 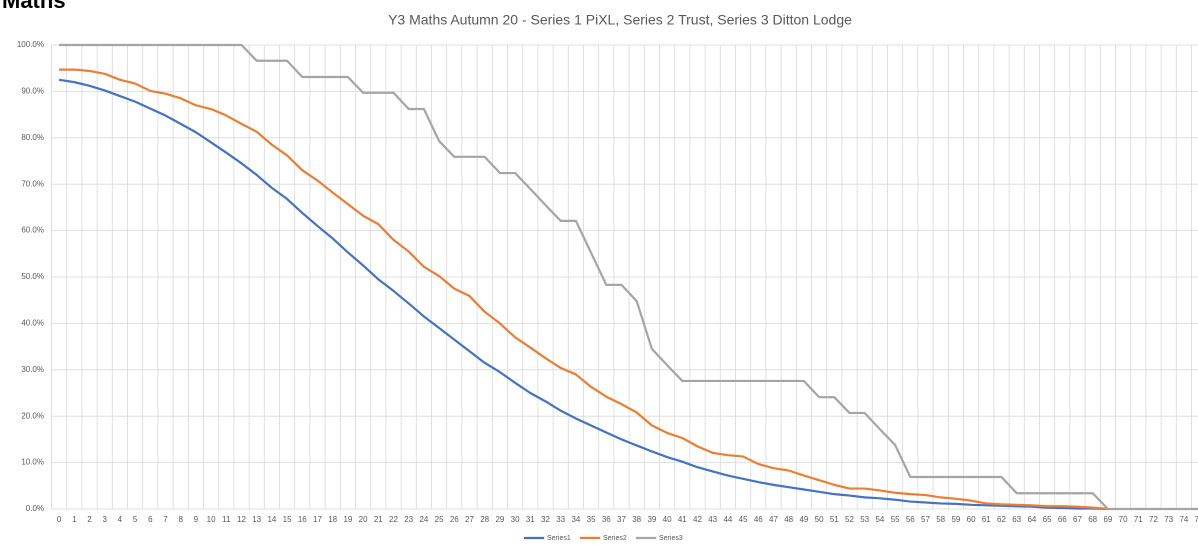 What do you see at coordinates (955, 519) in the screenshot?
I see `x-tick-label: 59` at bounding box center [955, 519].